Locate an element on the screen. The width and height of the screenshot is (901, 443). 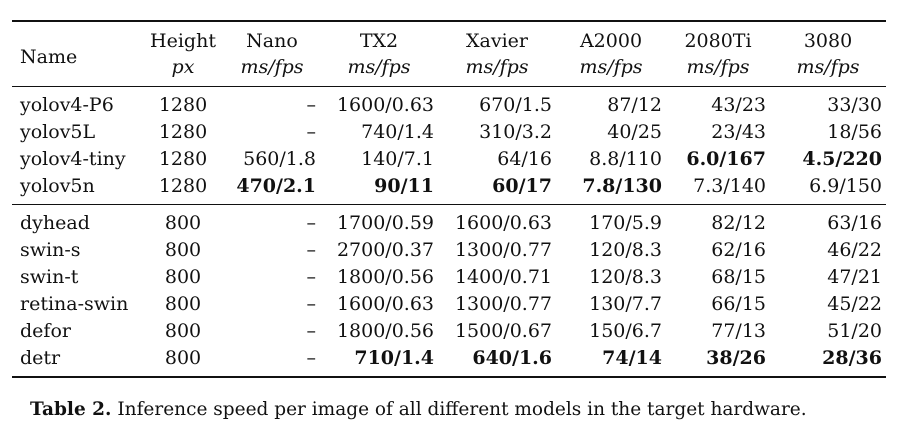
top-rule is located at coordinates (449, 21).